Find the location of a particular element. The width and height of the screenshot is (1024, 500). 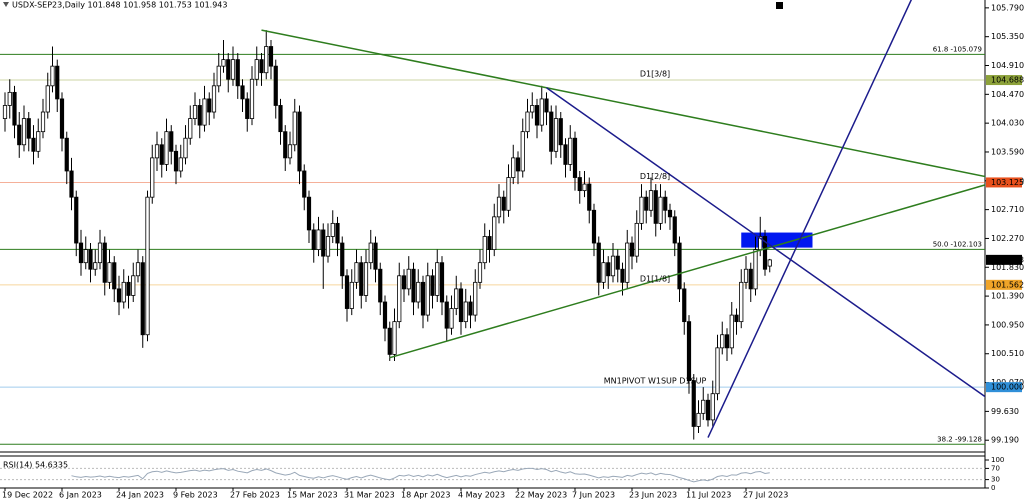

price-label: 101.562 is located at coordinates (1007, 284).